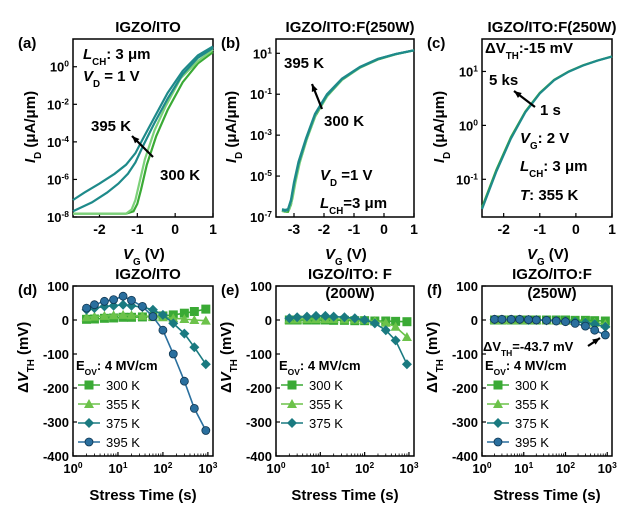 The image size is (640, 510). I want to click on panel-d-legend-label: 375 K, so click(123, 423).